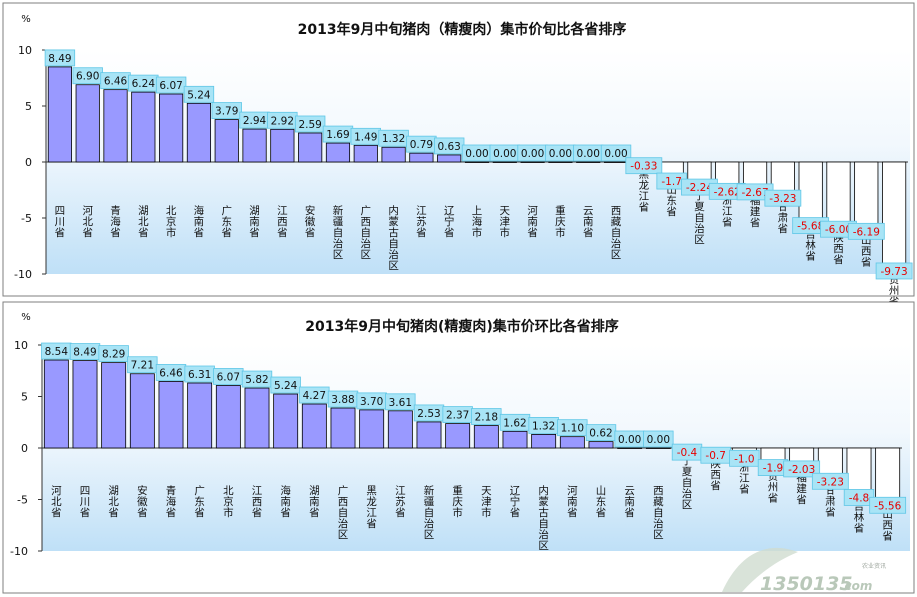 This screenshot has height=597, width=917. I want to click on value-label: -0.7, so click(715, 456).